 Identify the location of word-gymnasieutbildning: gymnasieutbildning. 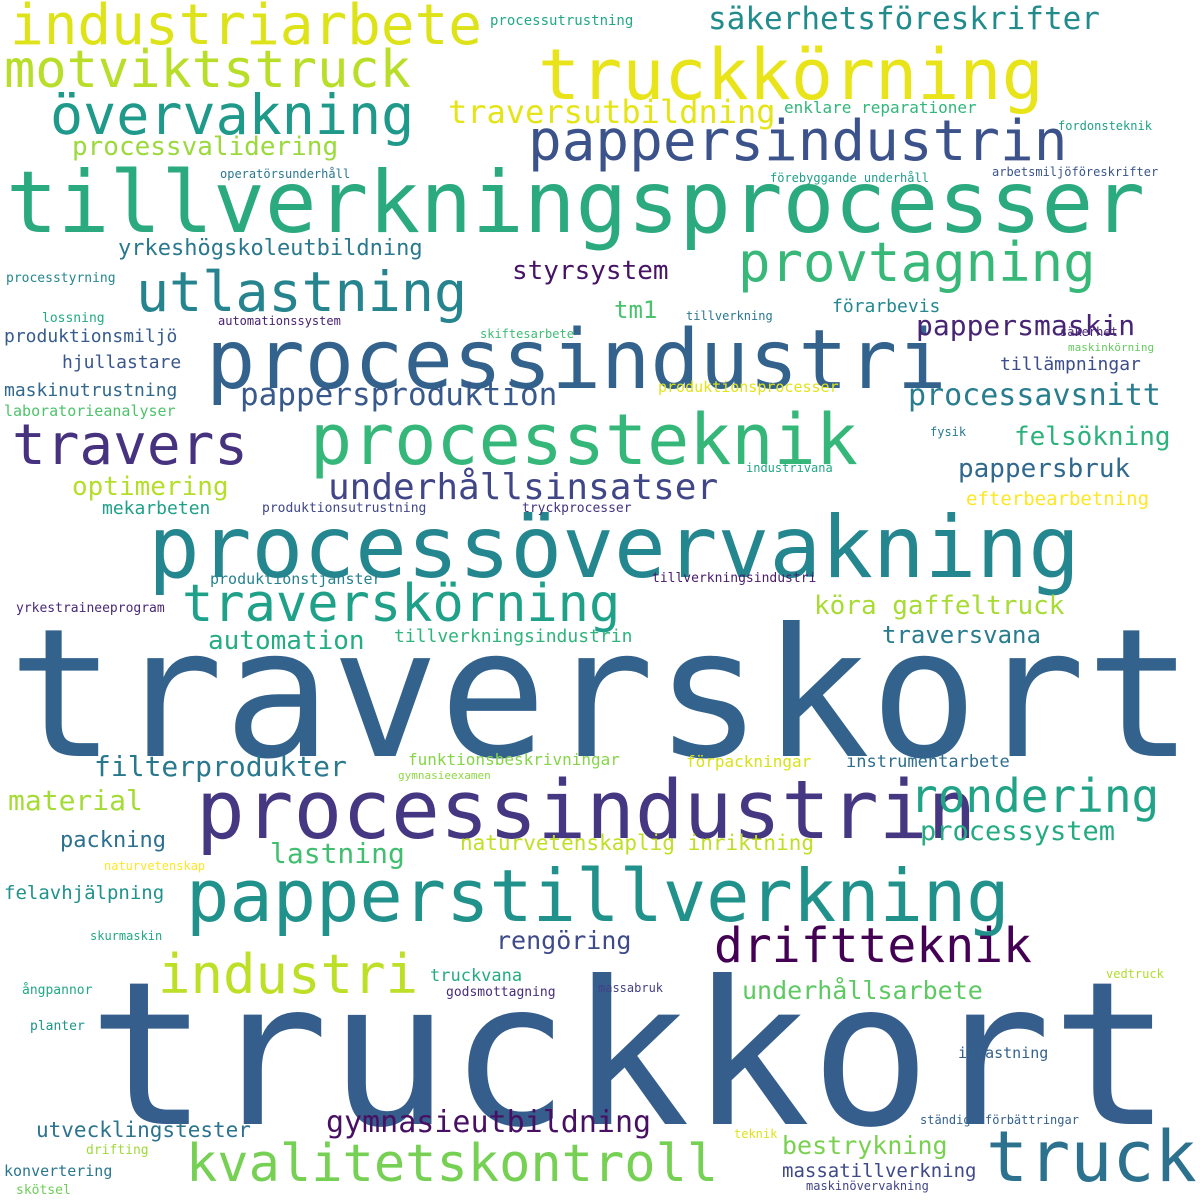
(489, 1122).